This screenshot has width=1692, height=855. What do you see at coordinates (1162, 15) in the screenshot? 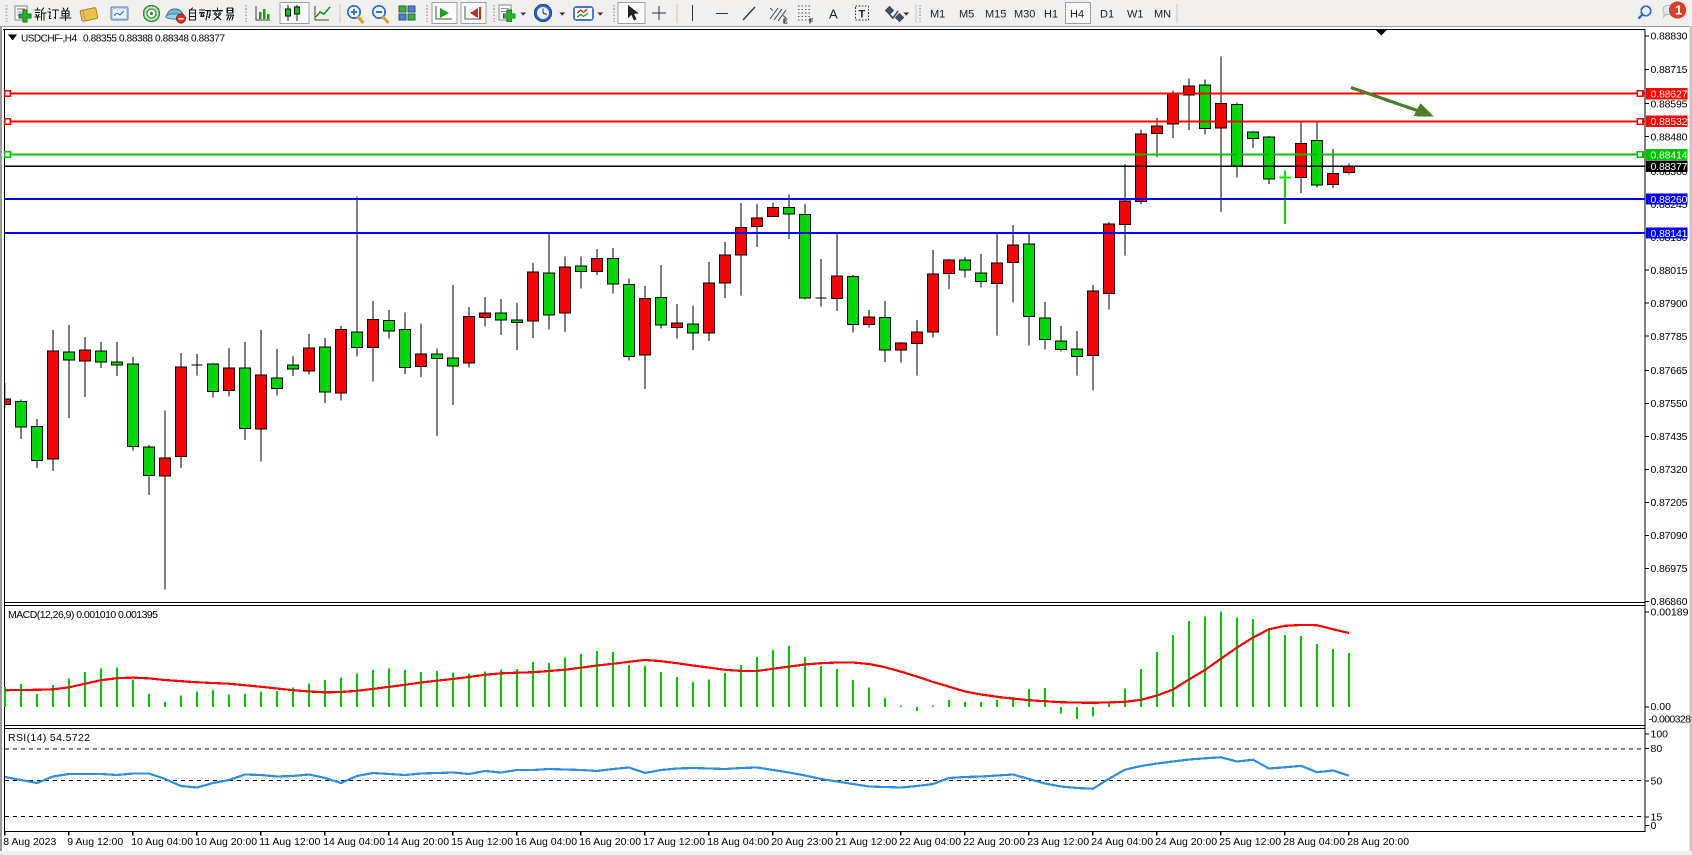
I see `svg-text: MN` at bounding box center [1162, 15].